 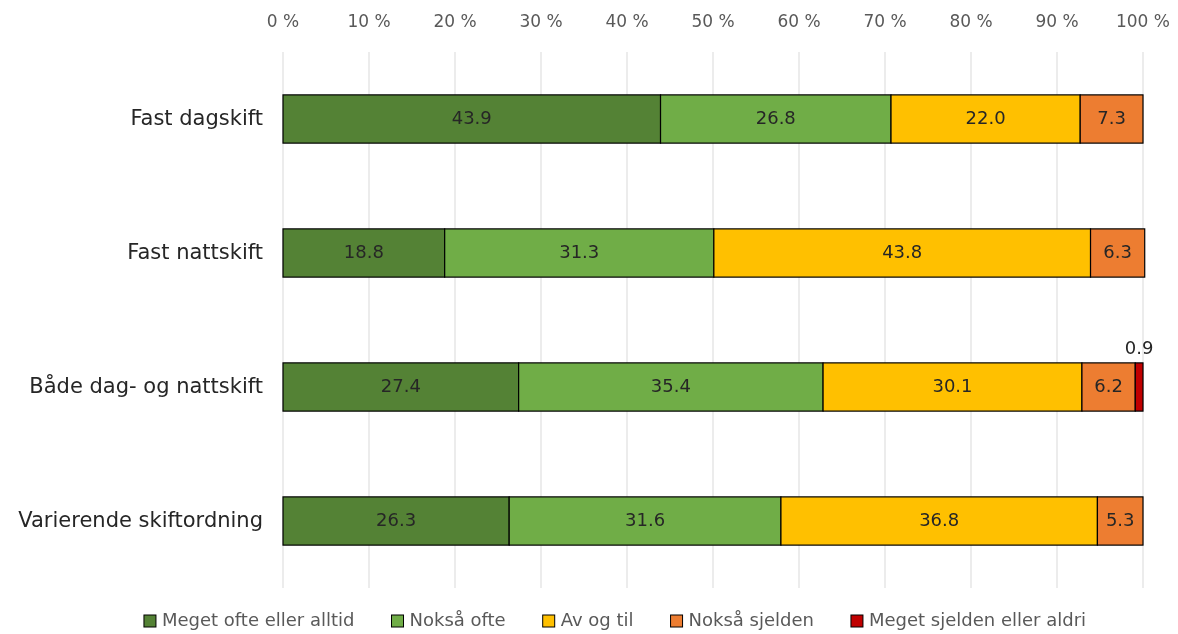 I want to click on legend-label: Av og til, so click(x=597, y=619).